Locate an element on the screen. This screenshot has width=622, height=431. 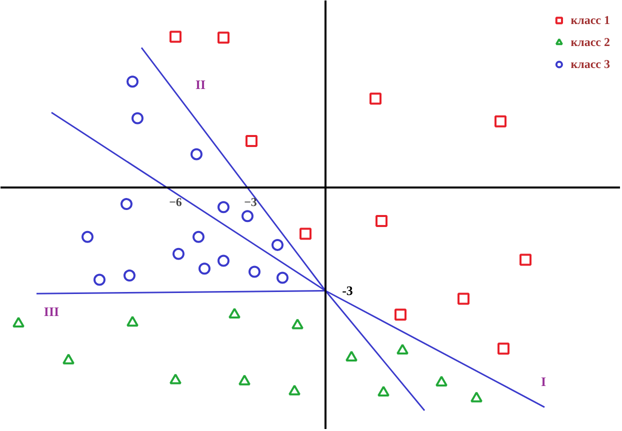
annotation: III is located at coordinates (52, 311).